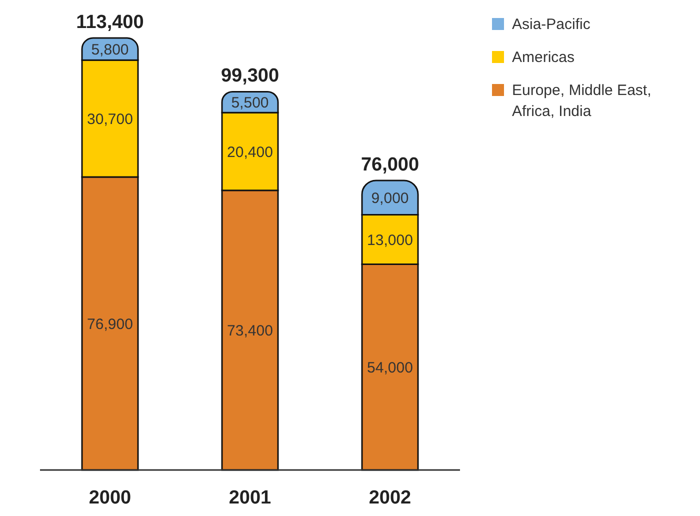  Describe the element at coordinates (390, 165) in the screenshot. I see `total-label: 76,000` at that location.